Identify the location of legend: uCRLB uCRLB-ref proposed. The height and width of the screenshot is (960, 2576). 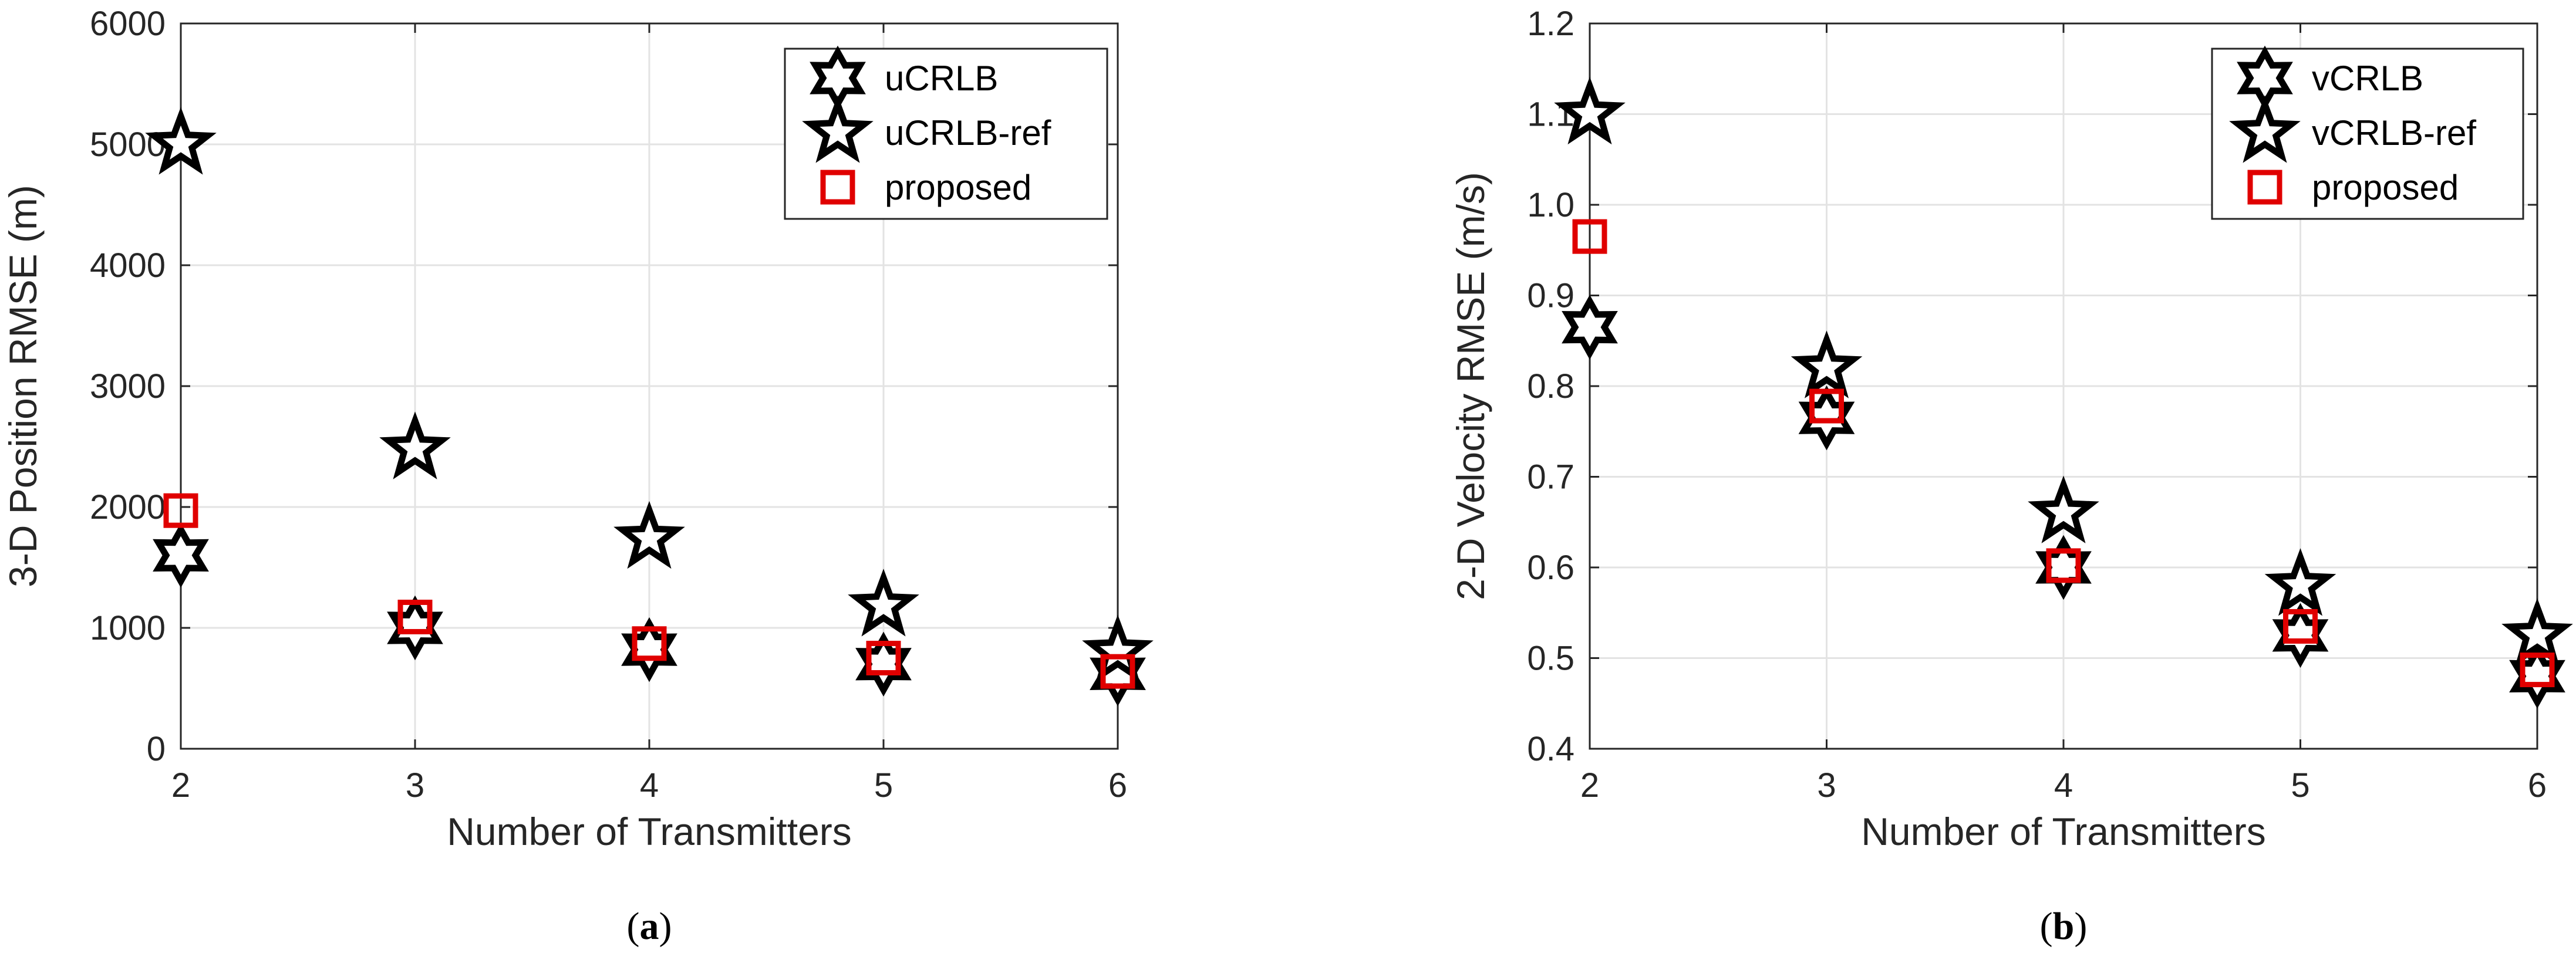
(946, 132).